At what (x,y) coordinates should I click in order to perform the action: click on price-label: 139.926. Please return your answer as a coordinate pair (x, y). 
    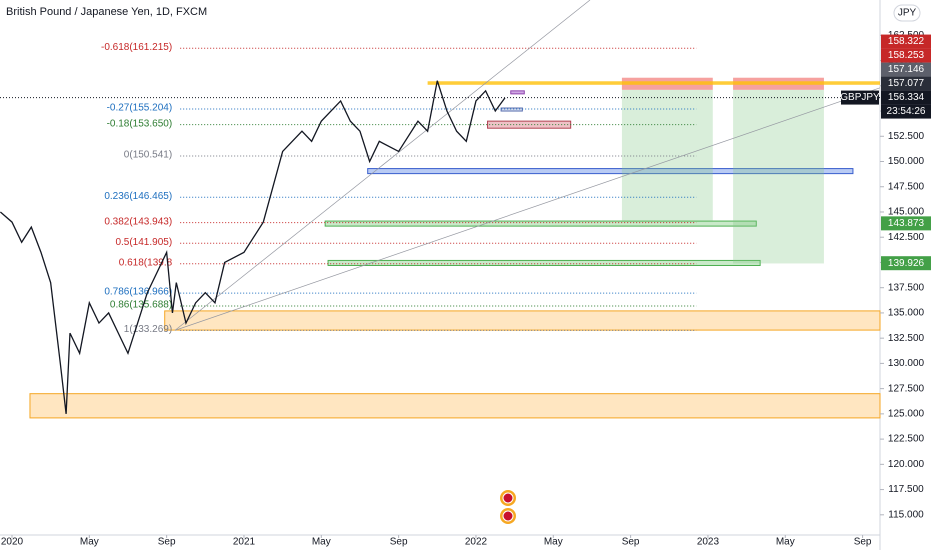
    Looking at the image, I should click on (906, 263).